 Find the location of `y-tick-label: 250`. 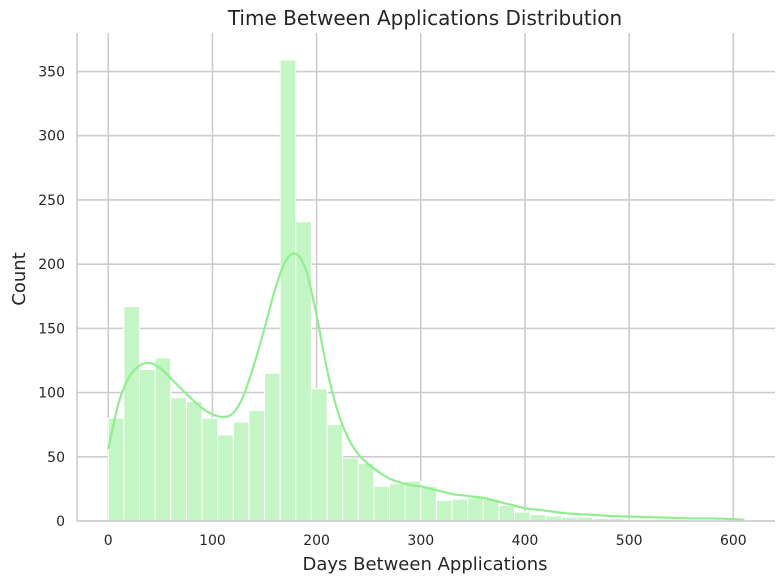

y-tick-label: 250 is located at coordinates (51, 201).